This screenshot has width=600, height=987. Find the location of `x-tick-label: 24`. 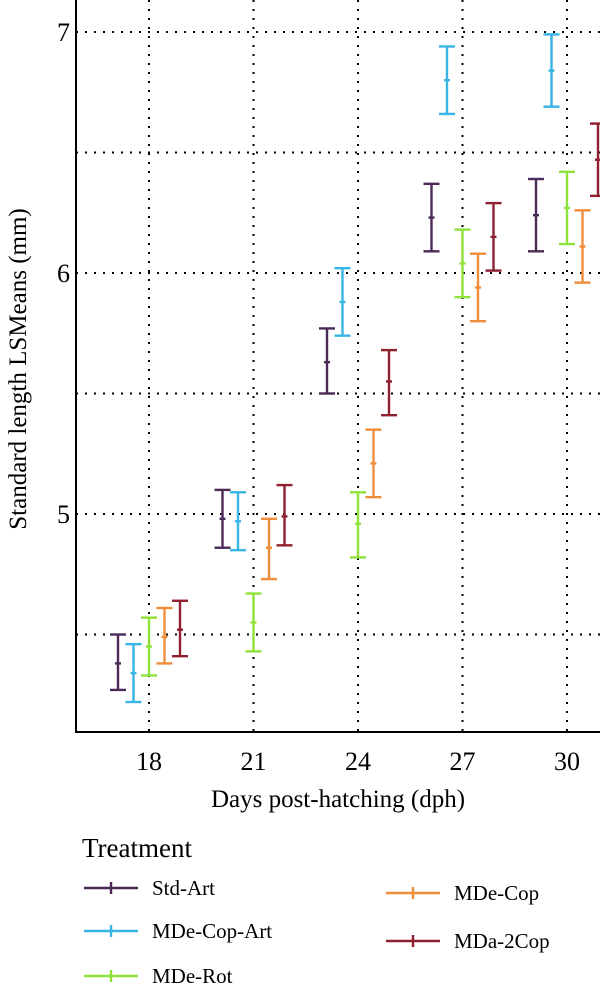

x-tick-label: 24 is located at coordinates (358, 761).